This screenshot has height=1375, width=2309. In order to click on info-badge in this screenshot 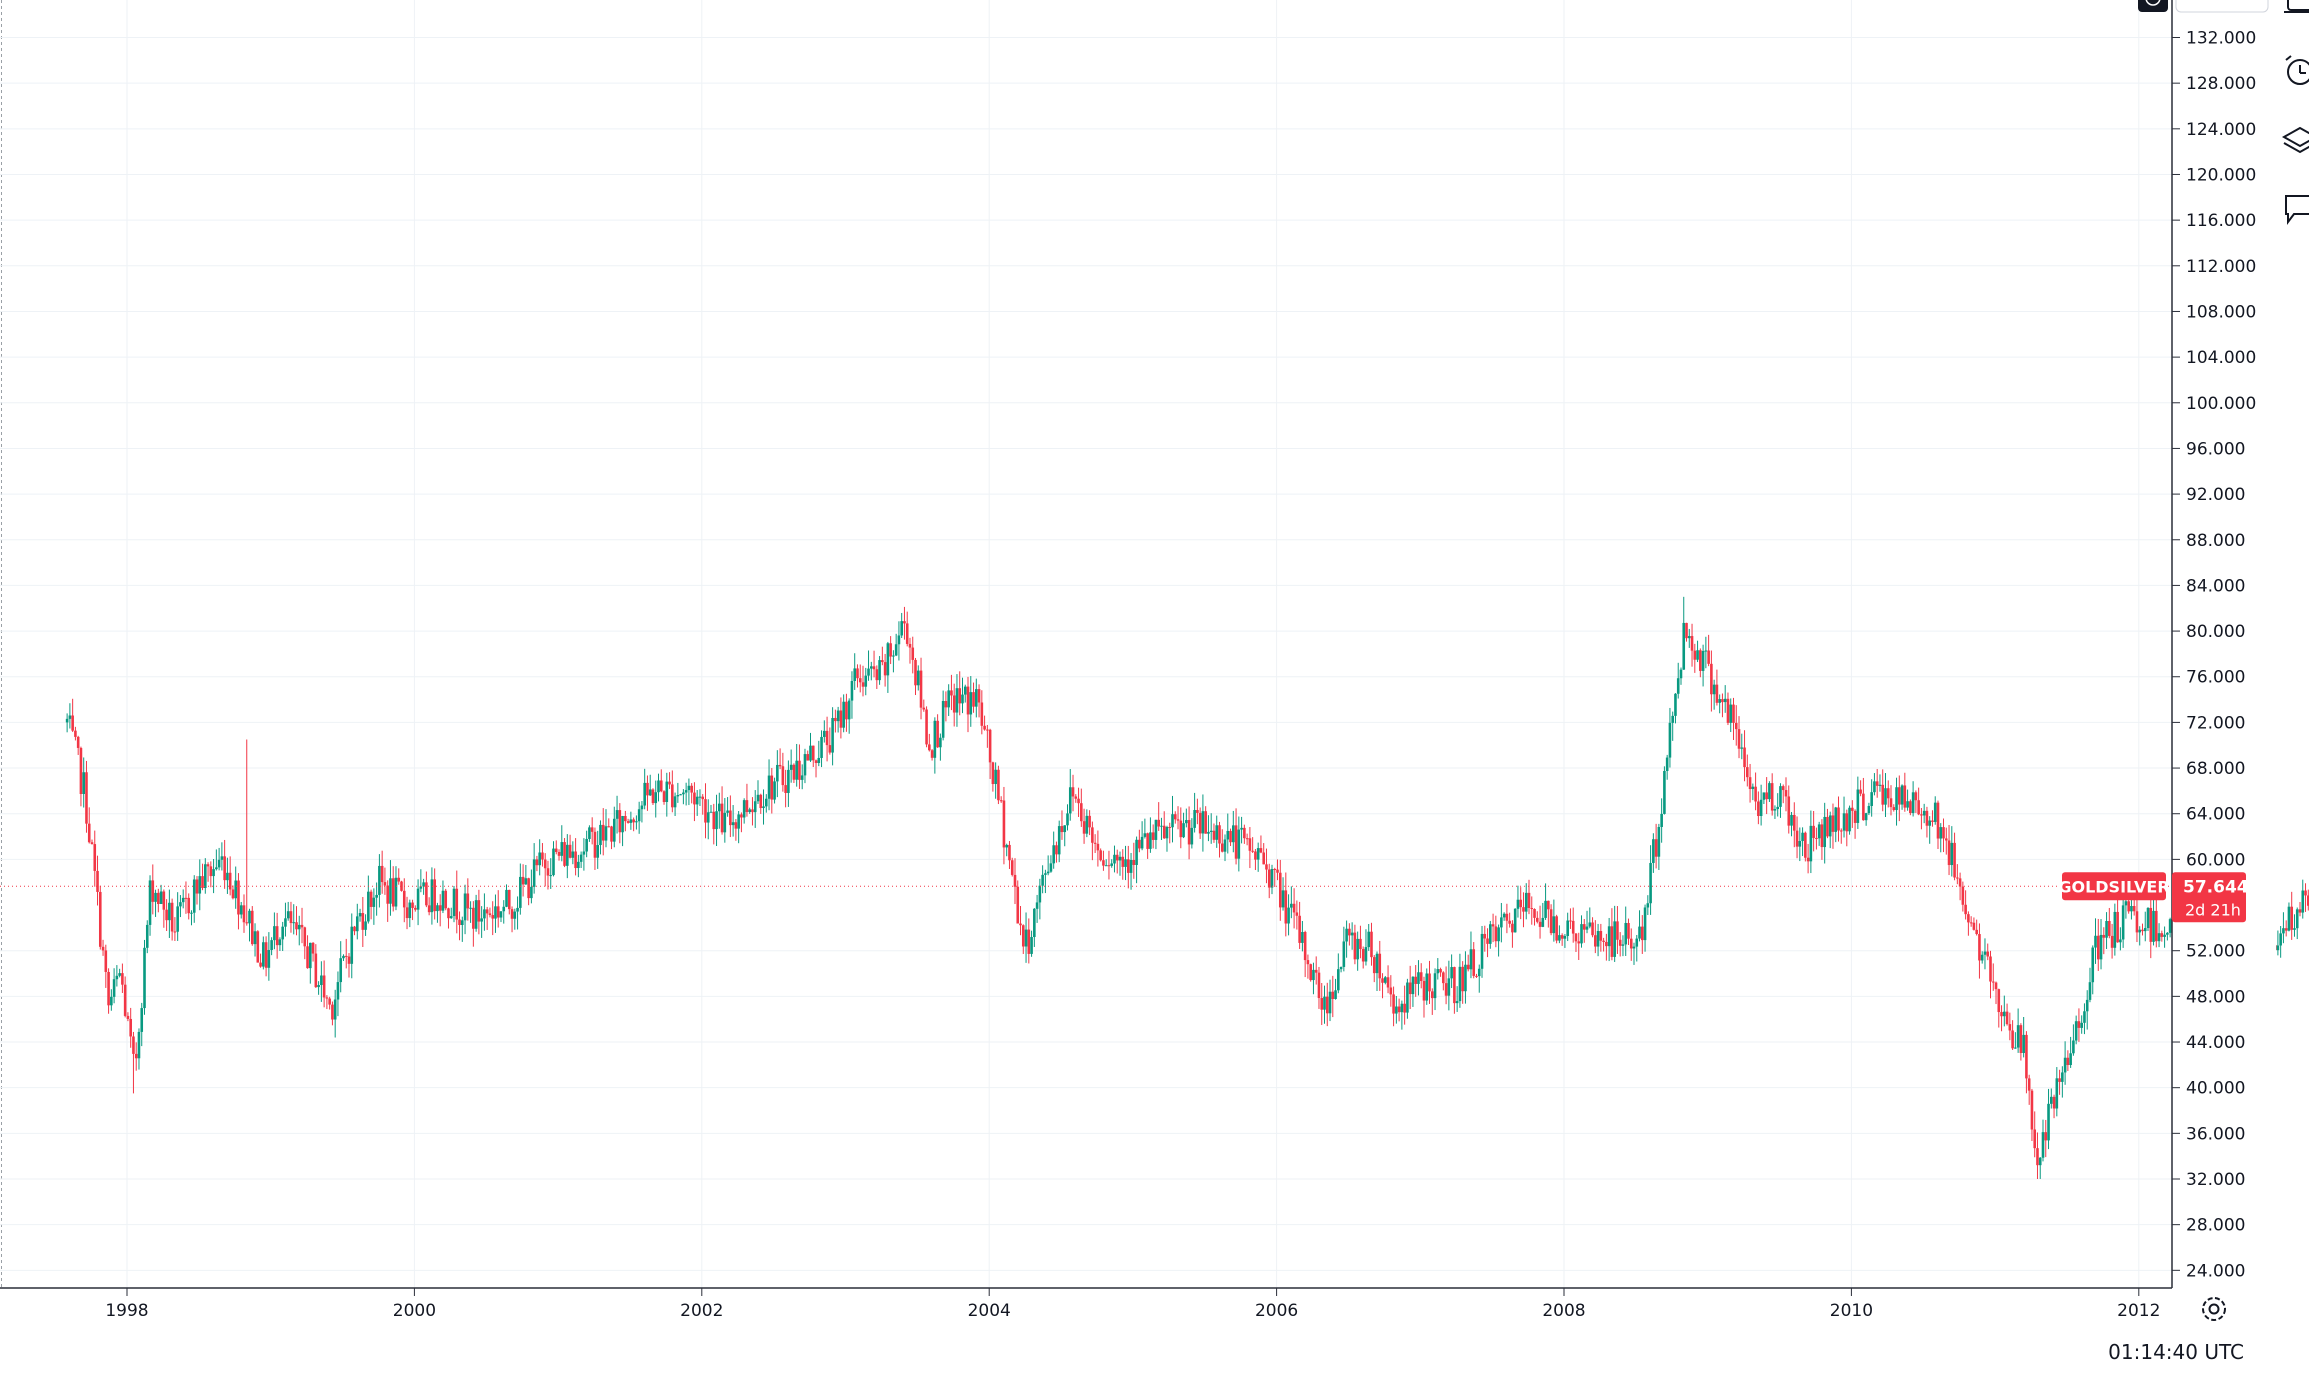, I will do `click(2153, 6)`.